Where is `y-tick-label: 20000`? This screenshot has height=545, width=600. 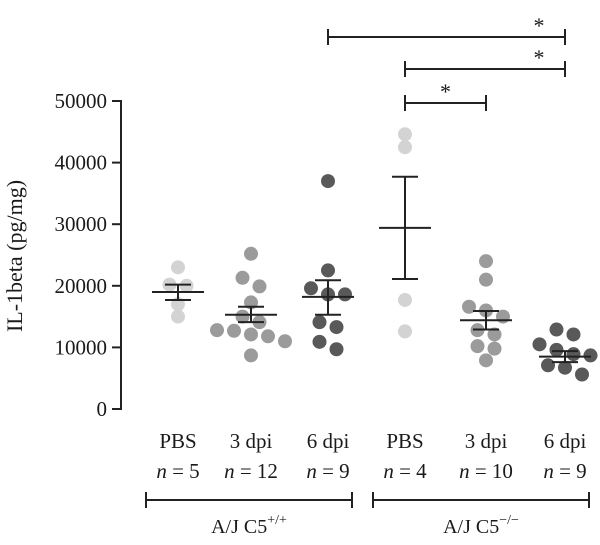
y-tick-label: 20000 is located at coordinates (81, 286).